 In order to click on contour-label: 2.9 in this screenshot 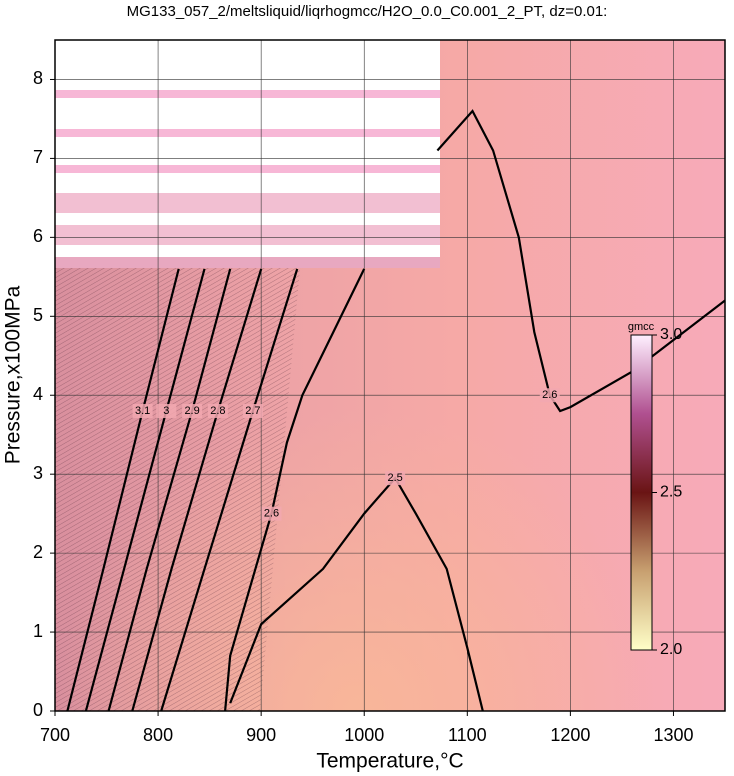, I will do `click(191, 411)`.